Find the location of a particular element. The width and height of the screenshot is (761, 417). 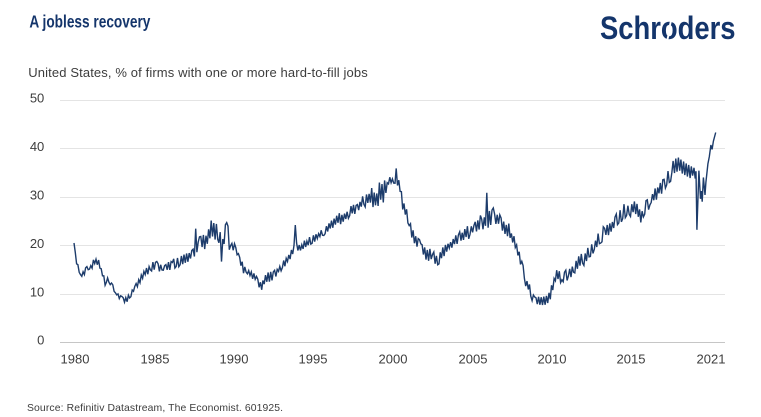

svg-text: 0 is located at coordinates (40, 340).